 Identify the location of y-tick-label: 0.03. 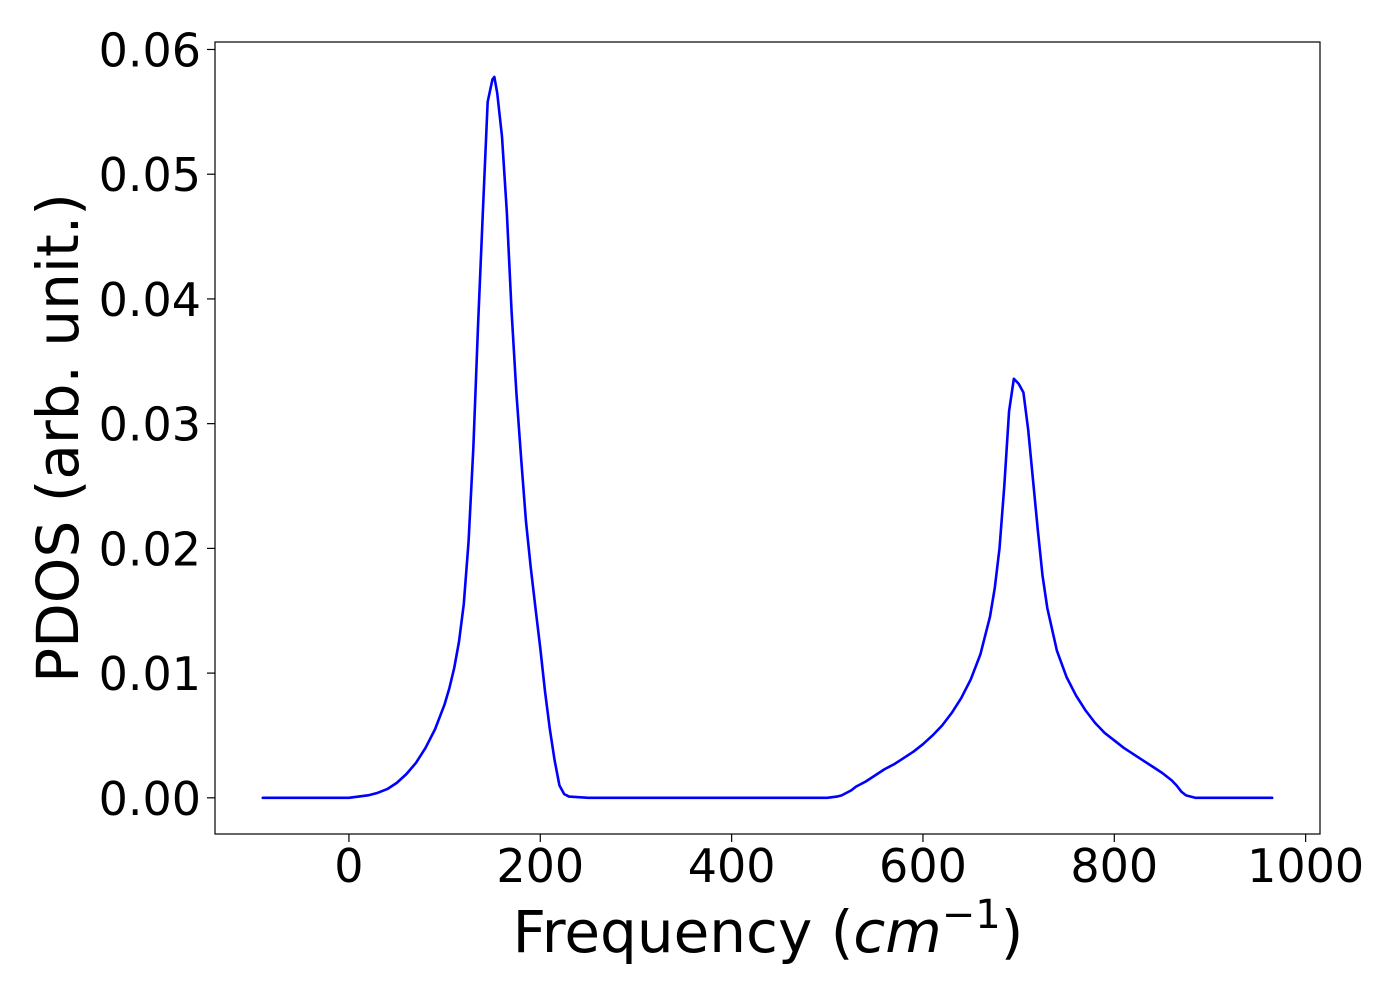
(150, 425).